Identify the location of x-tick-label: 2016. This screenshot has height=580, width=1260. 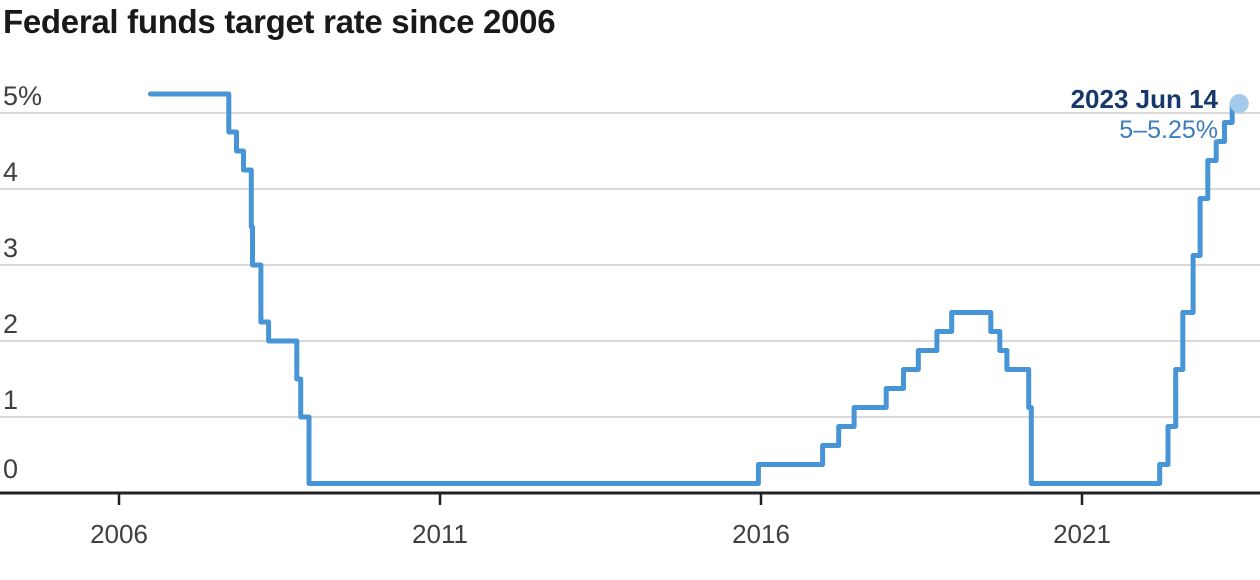
(761, 534).